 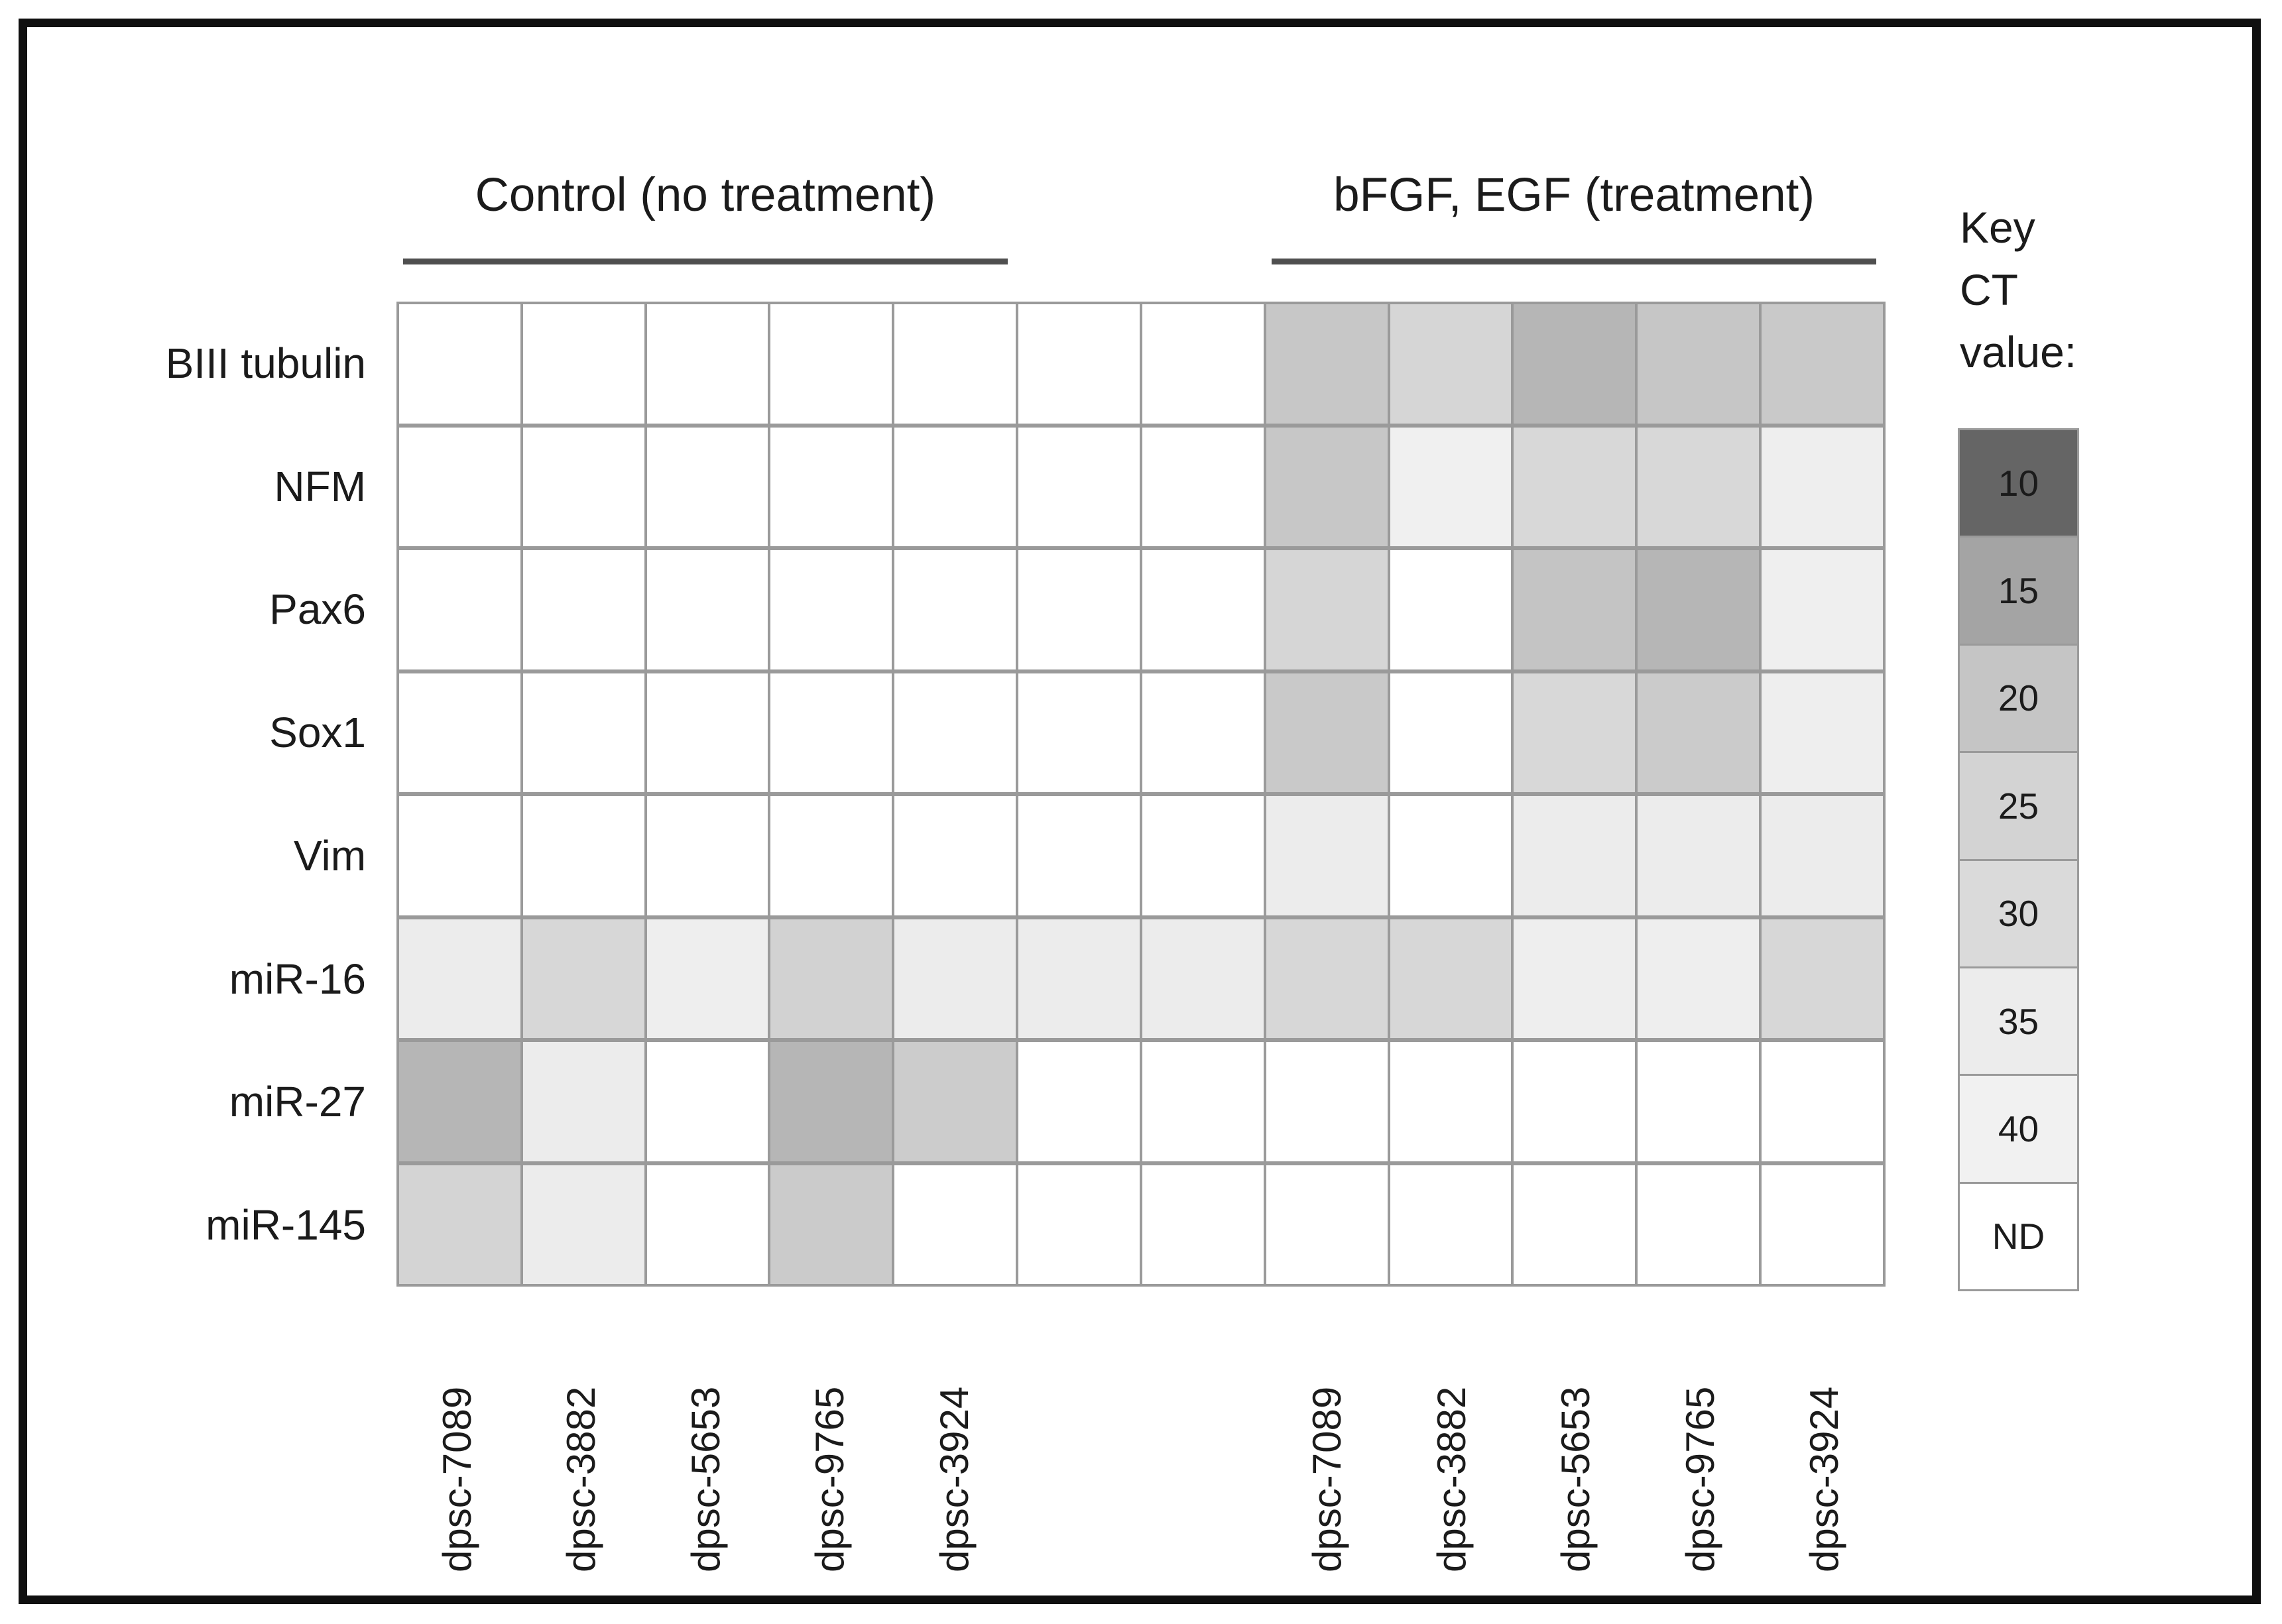 I want to click on column-label-cell: dpsc-9765, so click(x=831, y=1451).